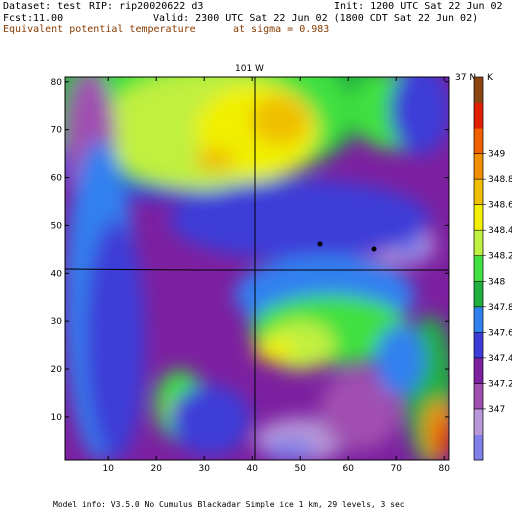  I want to click on parallel-label: 37 N, so click(465, 78).